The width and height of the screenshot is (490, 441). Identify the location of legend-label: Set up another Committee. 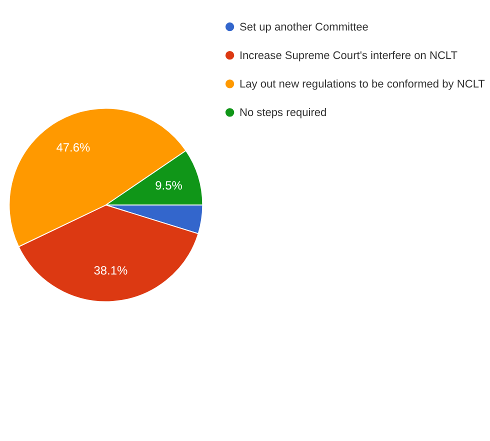
(303, 27).